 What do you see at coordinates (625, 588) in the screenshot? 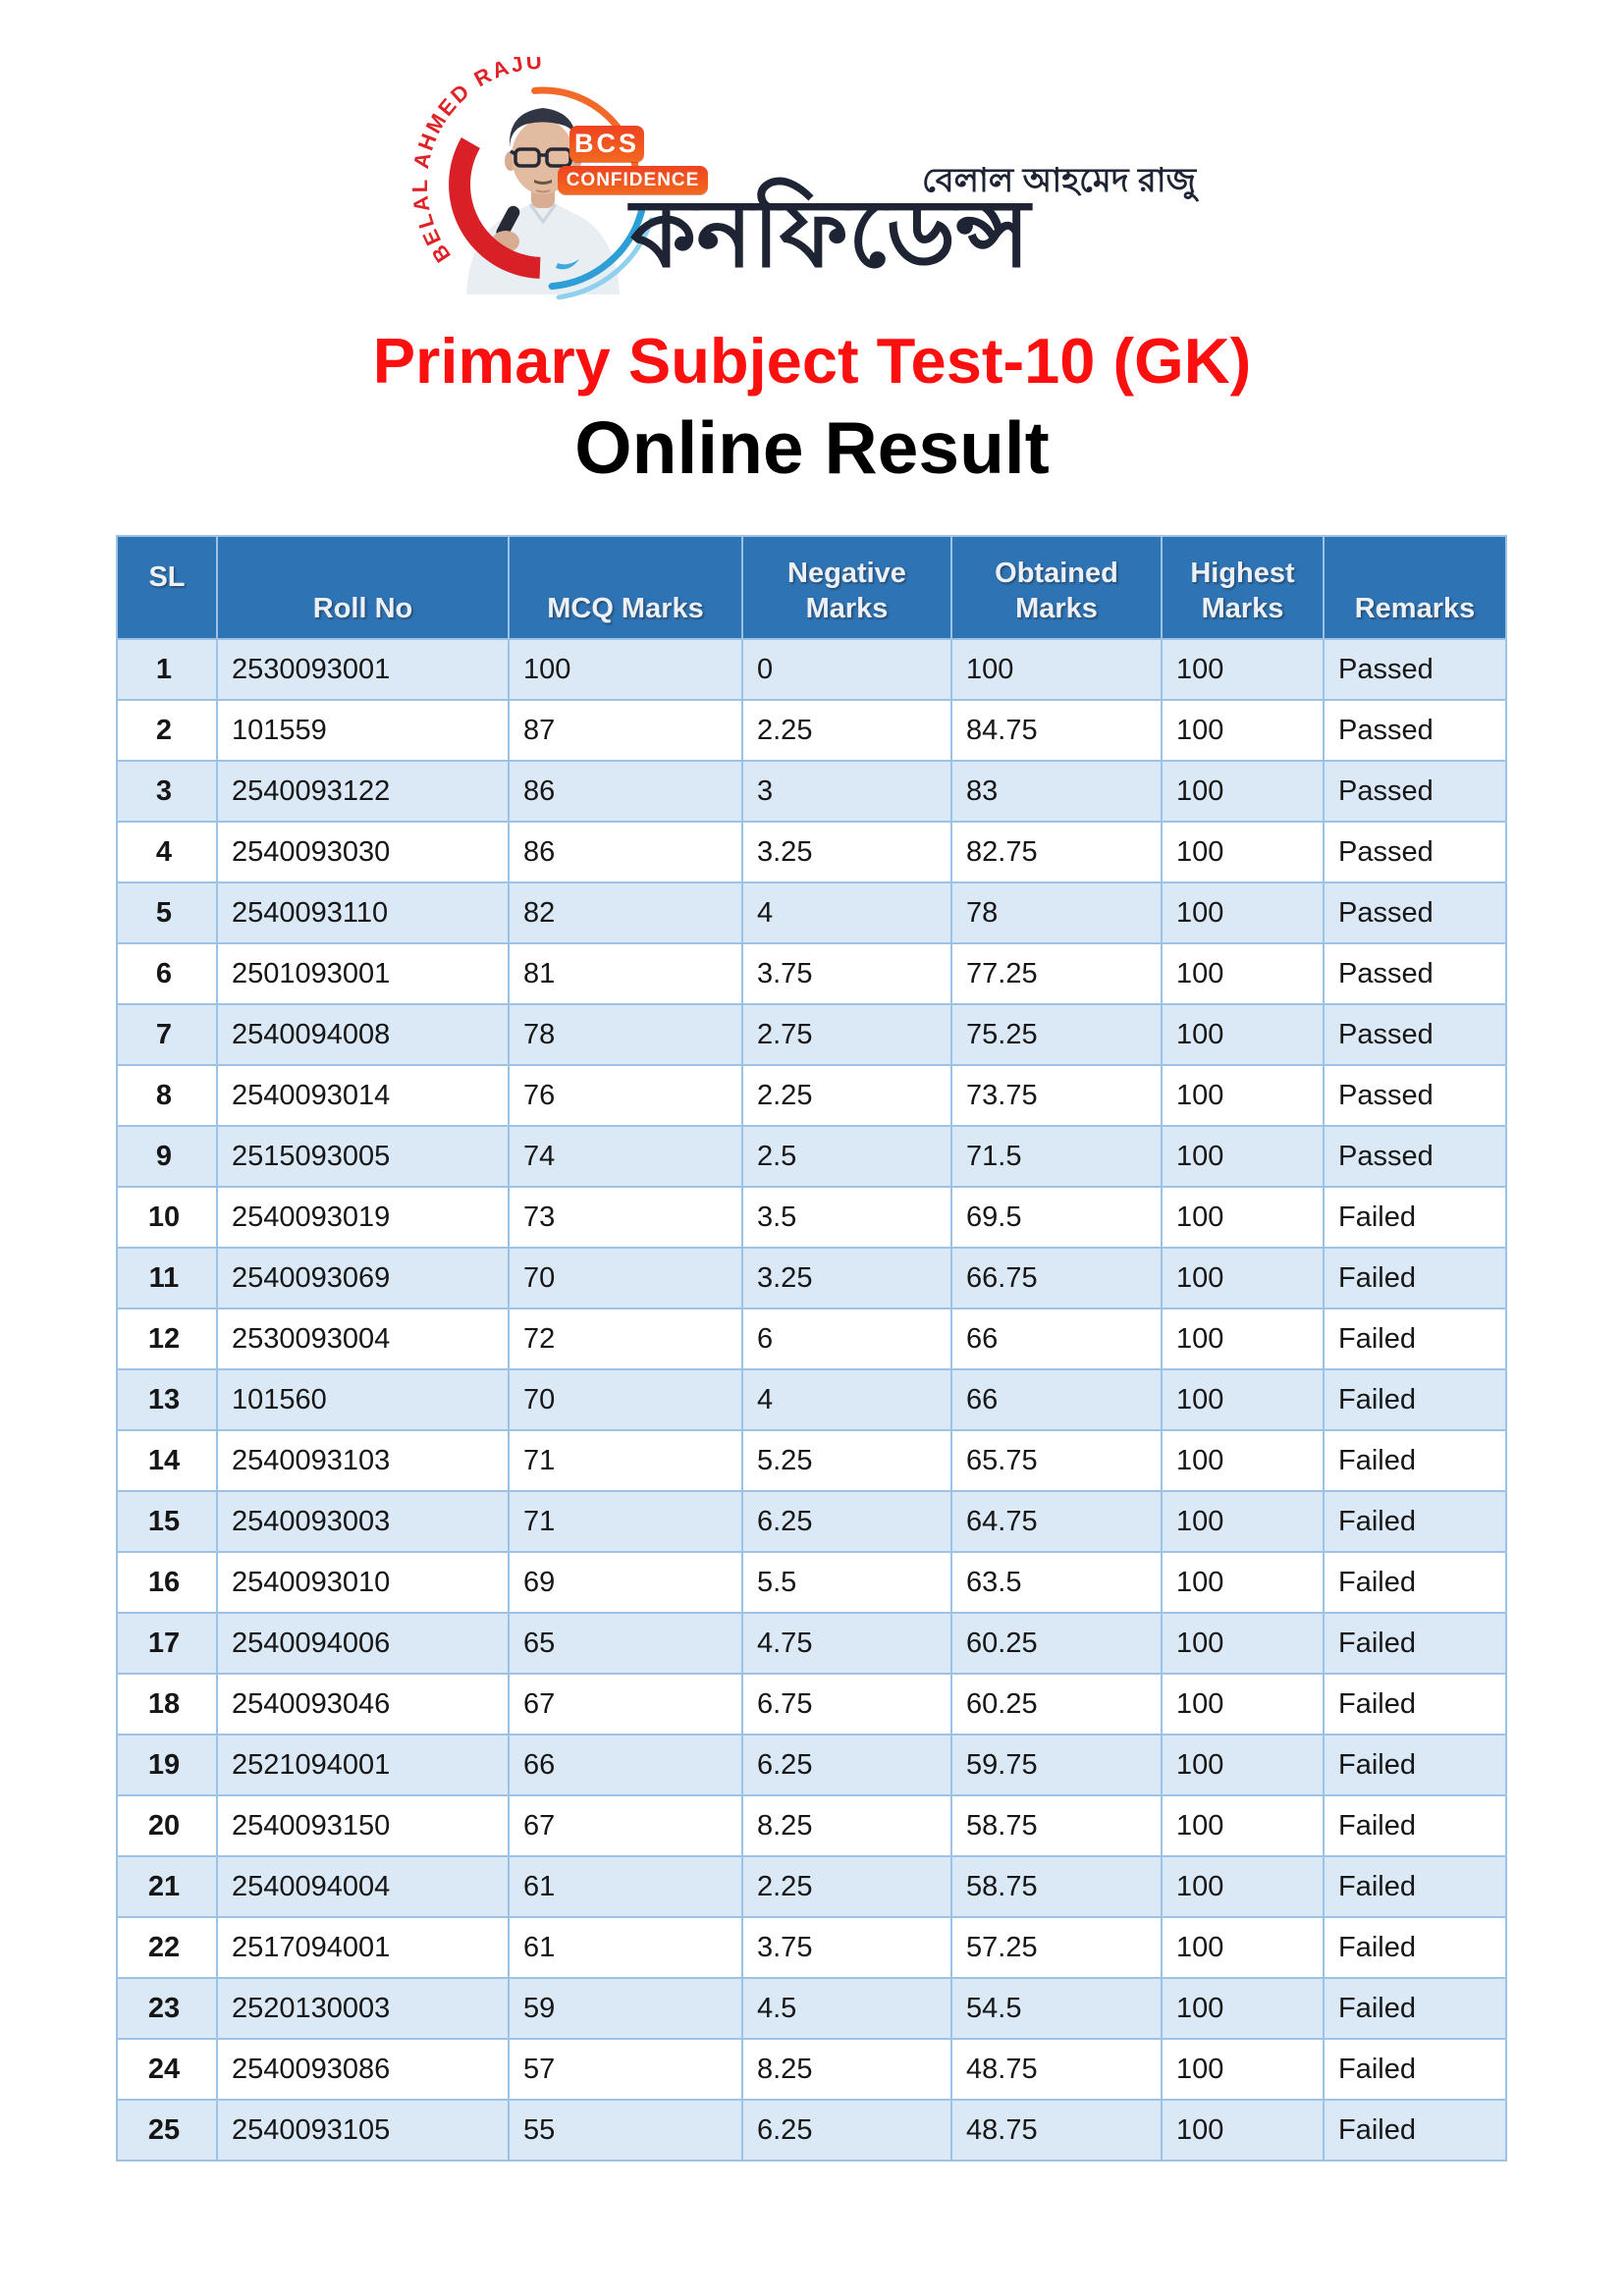
I see `col-header-mcq-marks: MCQ Marks` at bounding box center [625, 588].